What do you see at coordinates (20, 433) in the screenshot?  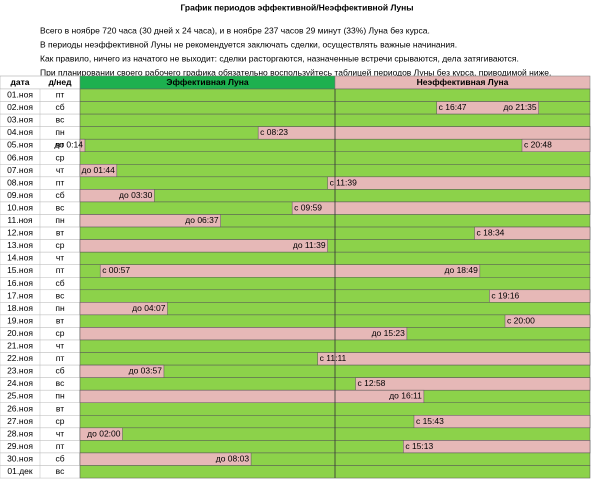 I see `date: 28.ноя` at bounding box center [20, 433].